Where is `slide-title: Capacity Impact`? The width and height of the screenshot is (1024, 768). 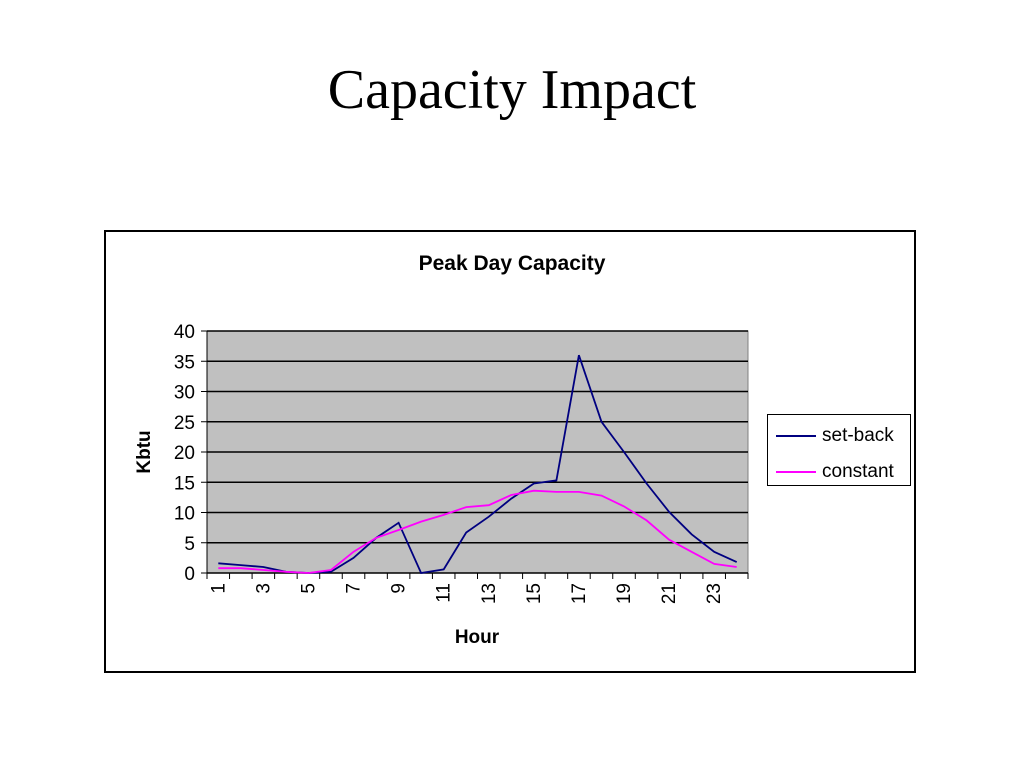 slide-title: Capacity Impact is located at coordinates (512, 90).